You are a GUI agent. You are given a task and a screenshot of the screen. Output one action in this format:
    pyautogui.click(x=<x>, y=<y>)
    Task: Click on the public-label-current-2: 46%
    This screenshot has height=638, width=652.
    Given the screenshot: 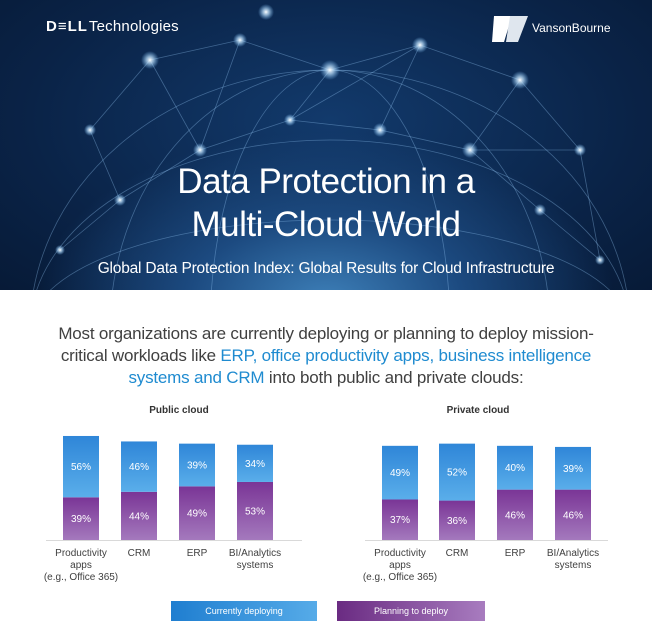 What is the action you would take?
    pyautogui.click(x=139, y=467)
    